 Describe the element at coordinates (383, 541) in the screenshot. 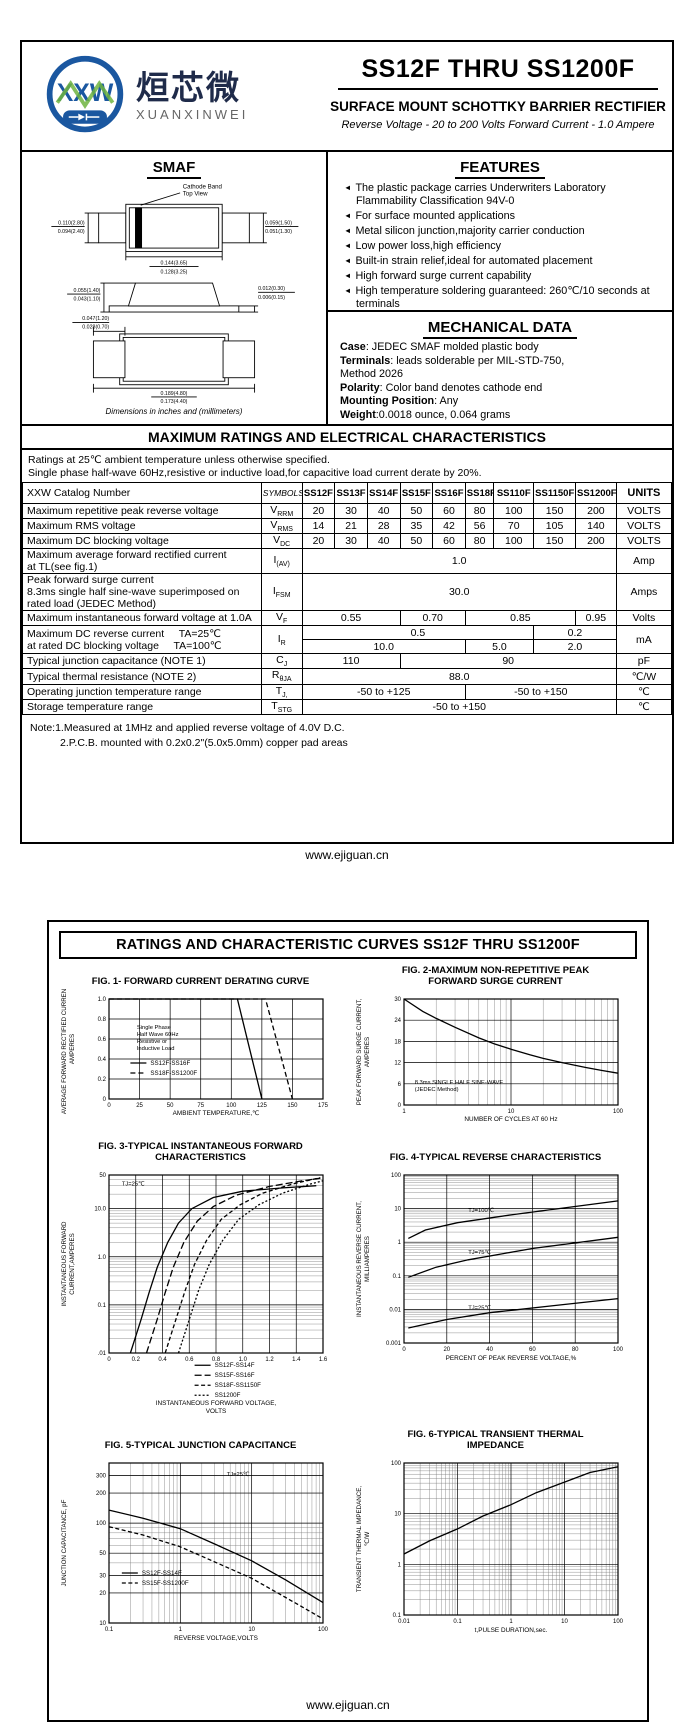

I see `table-cell: 40` at that location.